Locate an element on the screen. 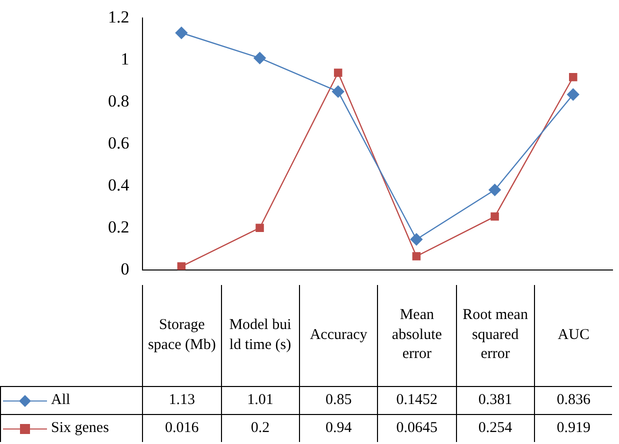  data-label: 1.01 is located at coordinates (259, 400).